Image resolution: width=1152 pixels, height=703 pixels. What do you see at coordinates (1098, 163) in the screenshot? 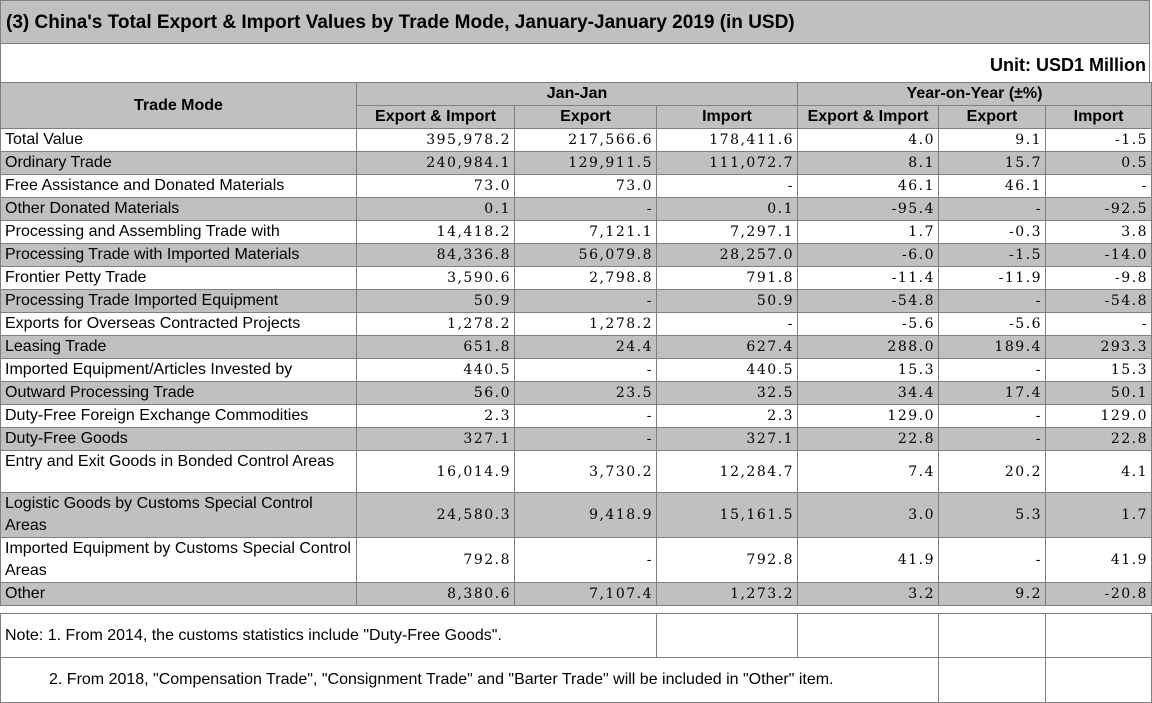
I see `value-cell-y-im: 0.5` at bounding box center [1098, 163].